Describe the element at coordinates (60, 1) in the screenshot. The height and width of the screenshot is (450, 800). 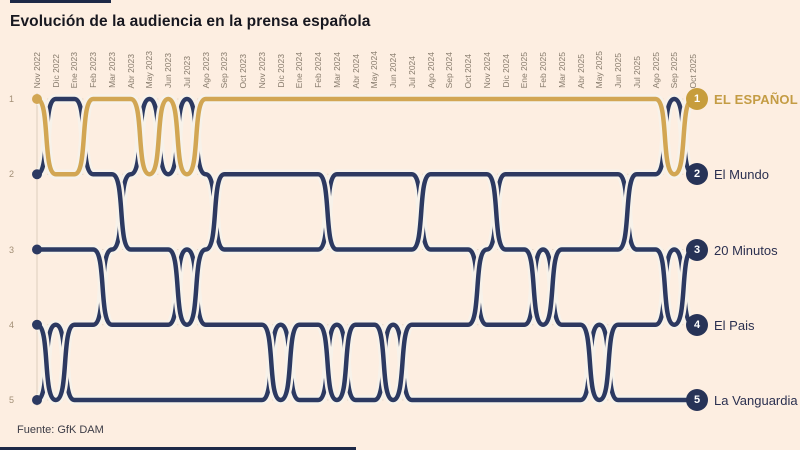
I see `title-accent-bar` at that location.